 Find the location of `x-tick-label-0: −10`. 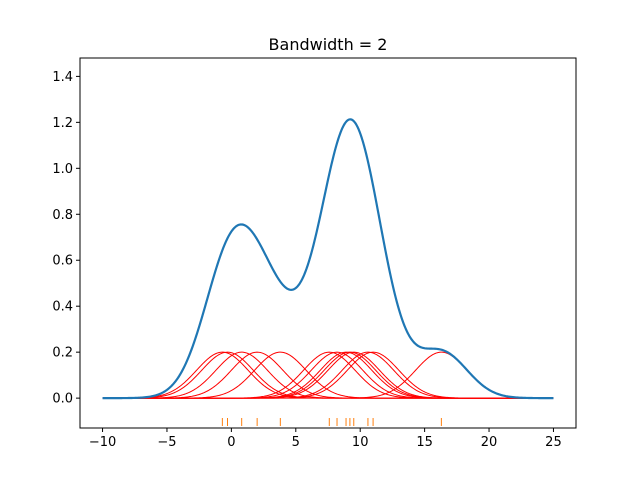

x-tick-label-0: −10 is located at coordinates (102, 442).